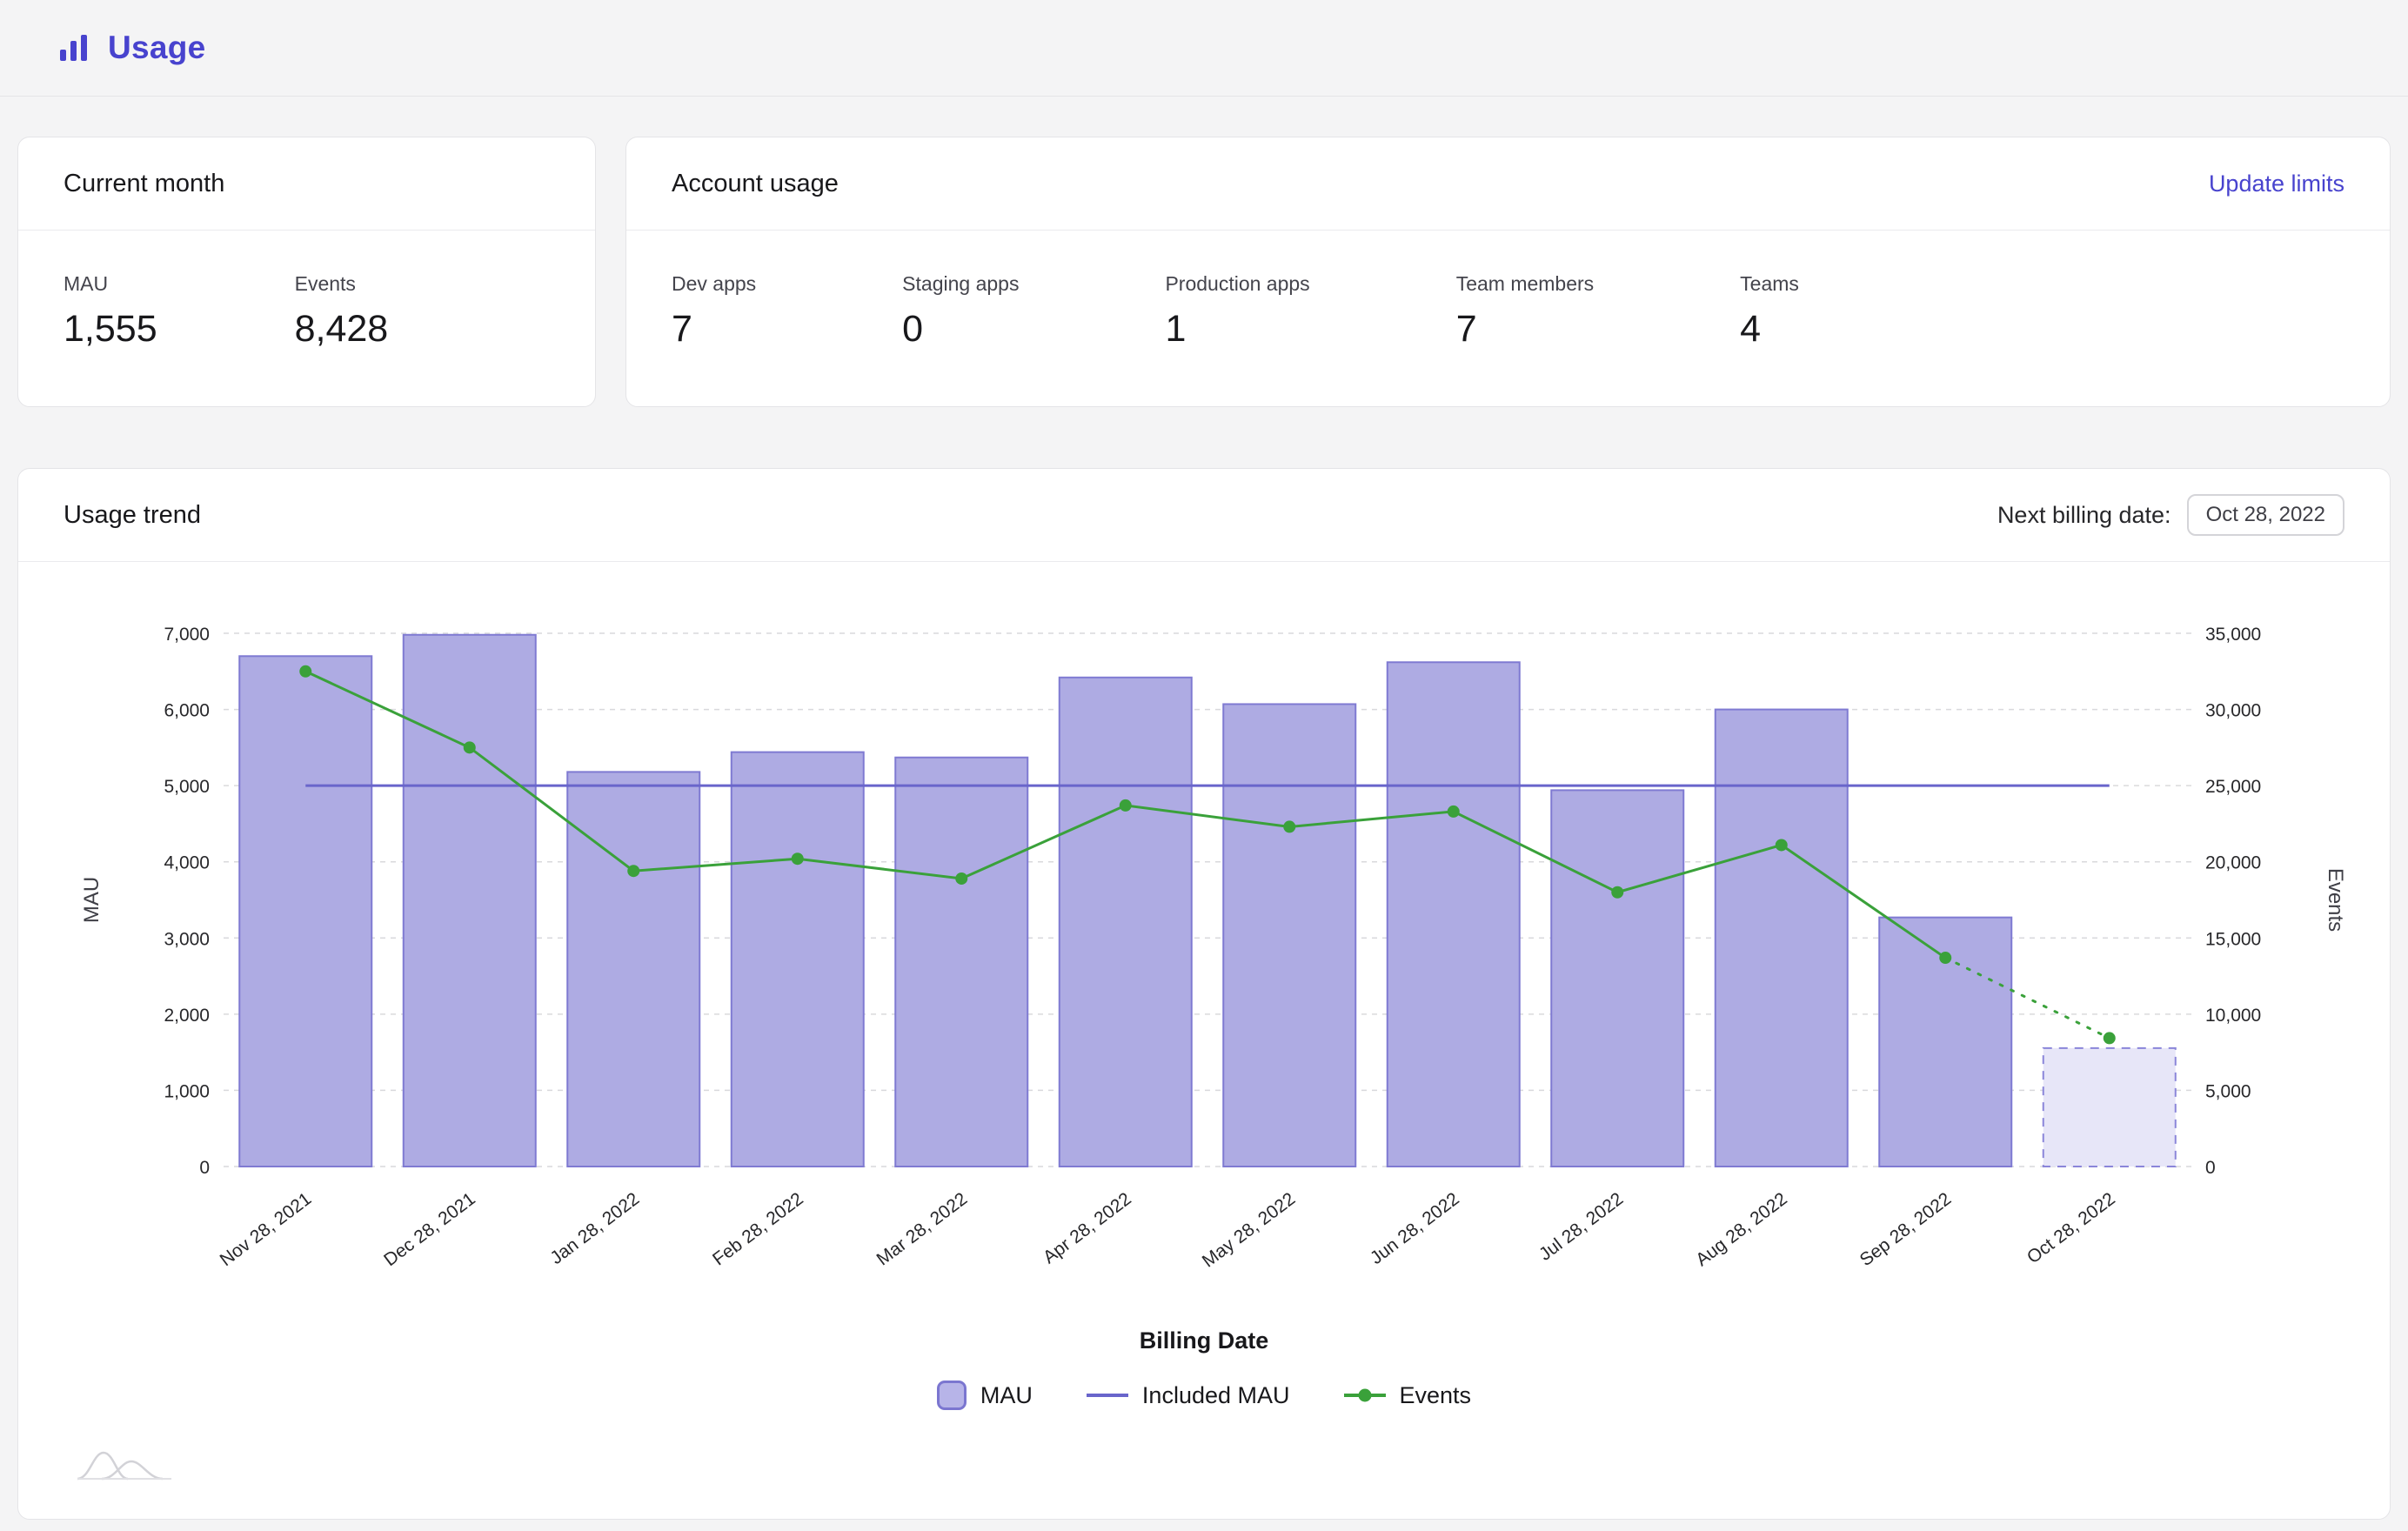 This screenshot has width=2408, height=1531. Describe the element at coordinates (594, 1228) in the screenshot. I see `x-axis-tick: Jan 28, 2022` at that location.